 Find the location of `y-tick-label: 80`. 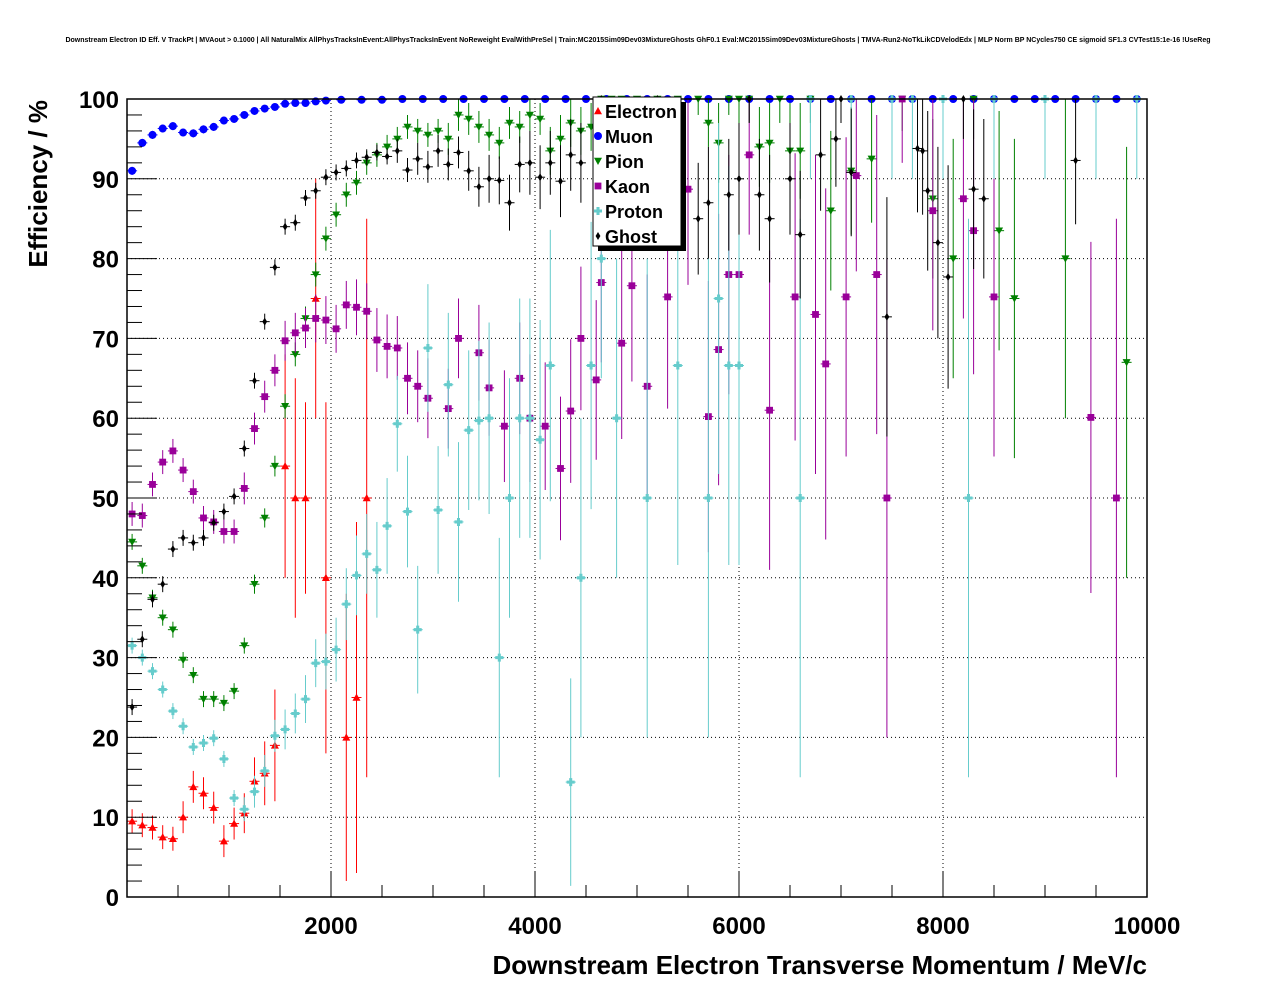

y-tick-label: 80 is located at coordinates (105, 260).